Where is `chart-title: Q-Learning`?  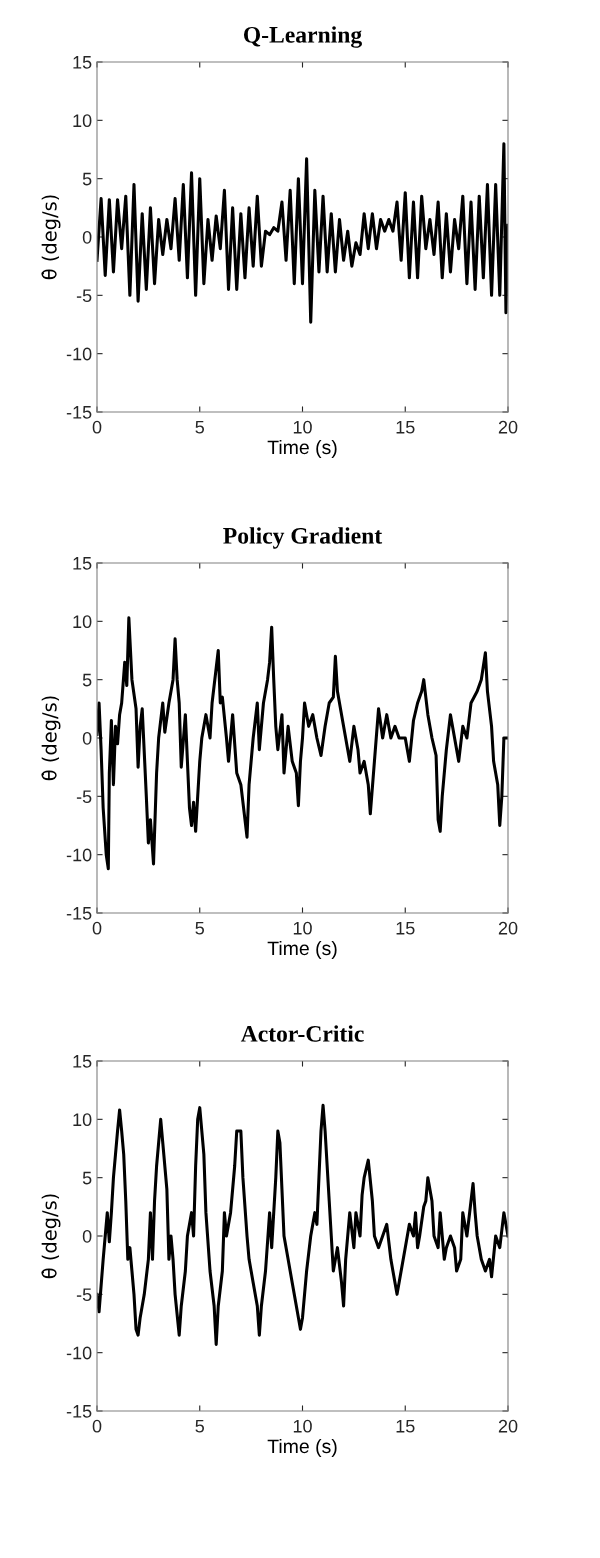 chart-title: Q-Learning is located at coordinates (302, 37).